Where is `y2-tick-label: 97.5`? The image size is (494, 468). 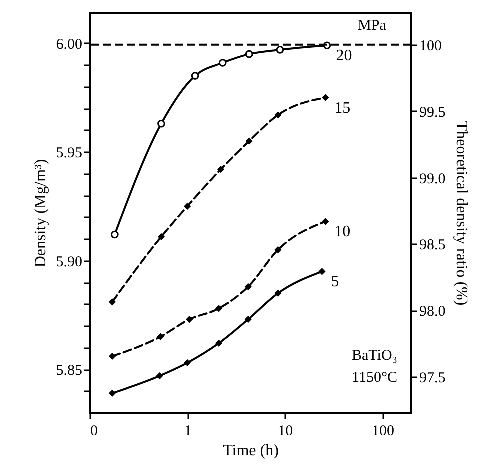 y2-tick-label: 97.5 is located at coordinates (433, 378).